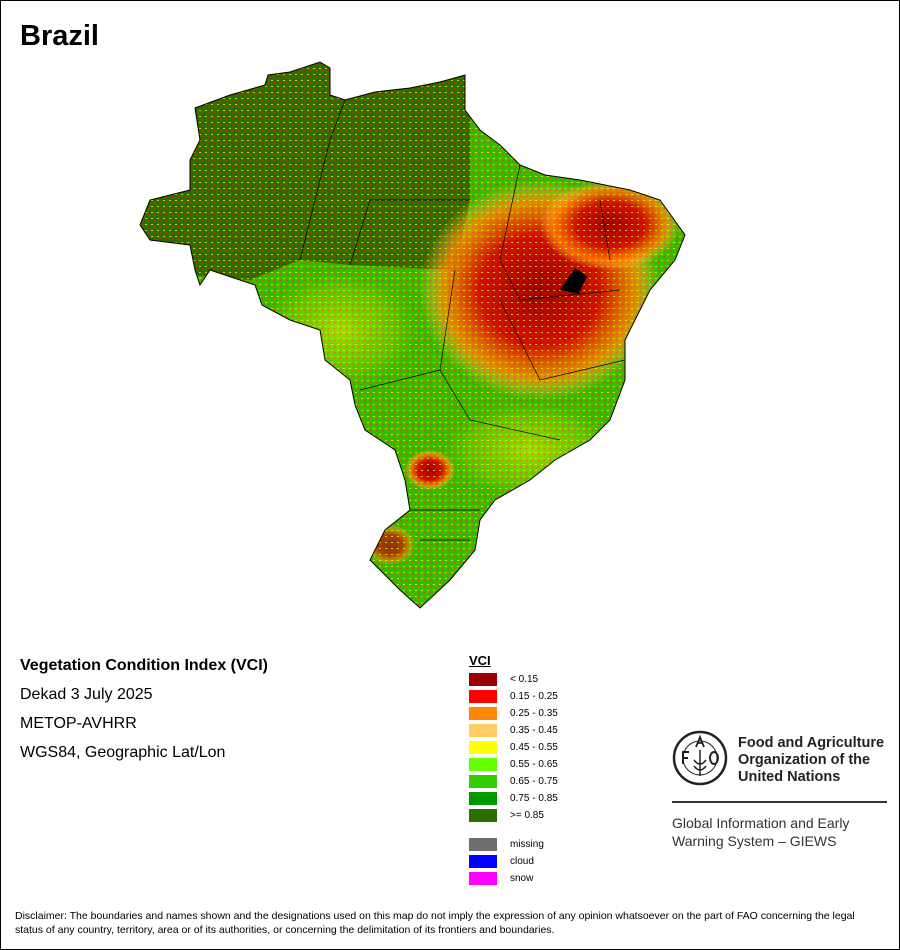 Image resolution: width=900 pixels, height=950 pixels. I want to click on legend-item: < 0.15, so click(513, 679).